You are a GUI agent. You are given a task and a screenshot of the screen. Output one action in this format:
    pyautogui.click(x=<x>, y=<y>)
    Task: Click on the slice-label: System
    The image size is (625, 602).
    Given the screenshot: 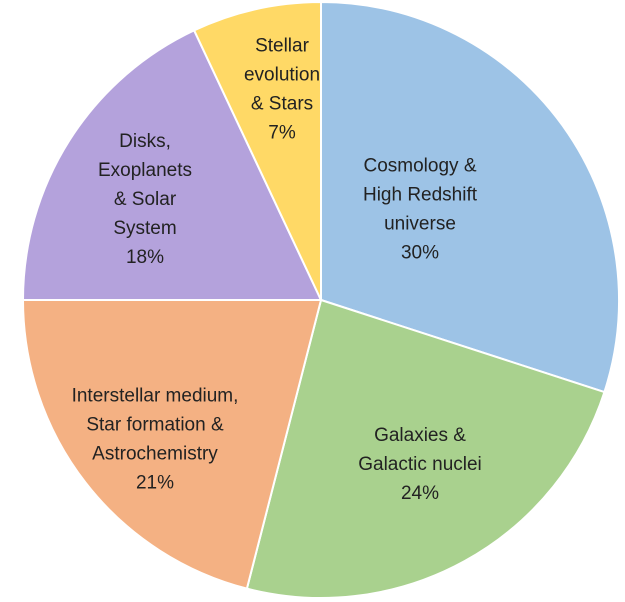 What is the action you would take?
    pyautogui.click(x=144, y=228)
    